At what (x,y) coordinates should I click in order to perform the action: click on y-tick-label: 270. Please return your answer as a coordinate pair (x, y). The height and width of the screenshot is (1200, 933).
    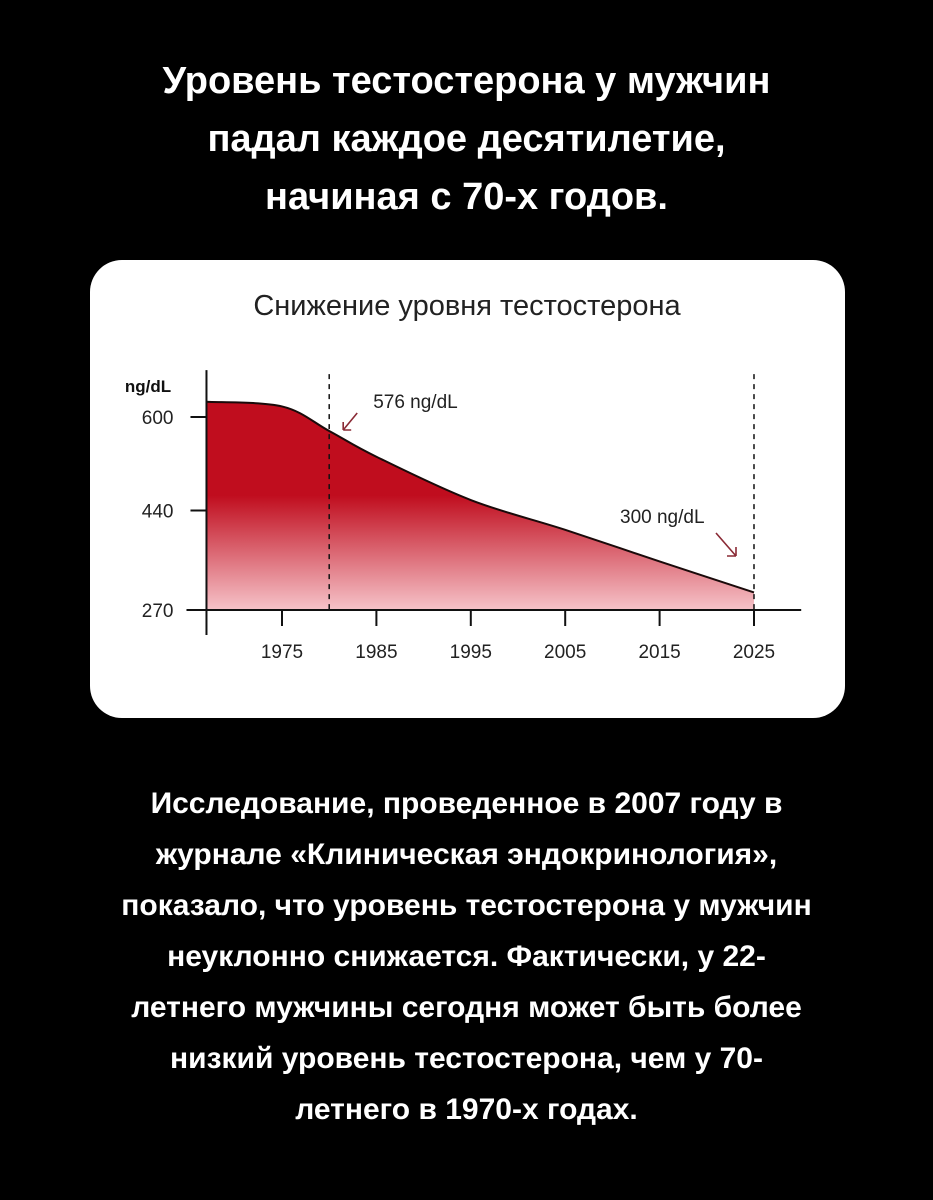
    Looking at the image, I should click on (158, 611).